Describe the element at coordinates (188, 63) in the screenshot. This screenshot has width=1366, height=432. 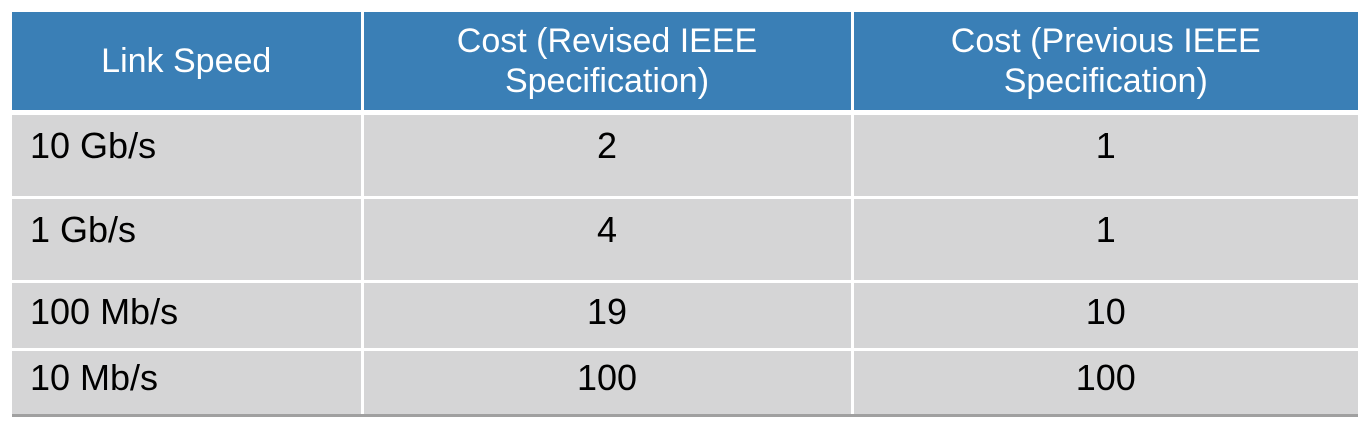
I see `header-link-speed: Link Speed` at that location.